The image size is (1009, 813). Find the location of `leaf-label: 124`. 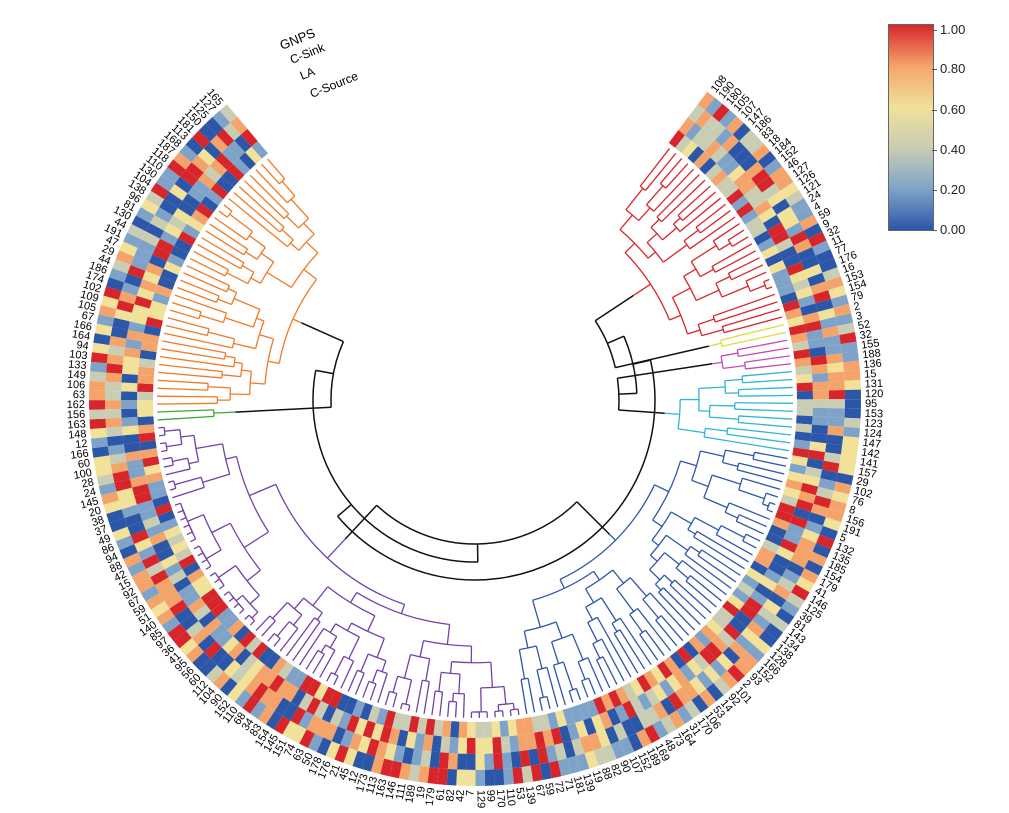

leaf-label: 124 is located at coordinates (872, 434).